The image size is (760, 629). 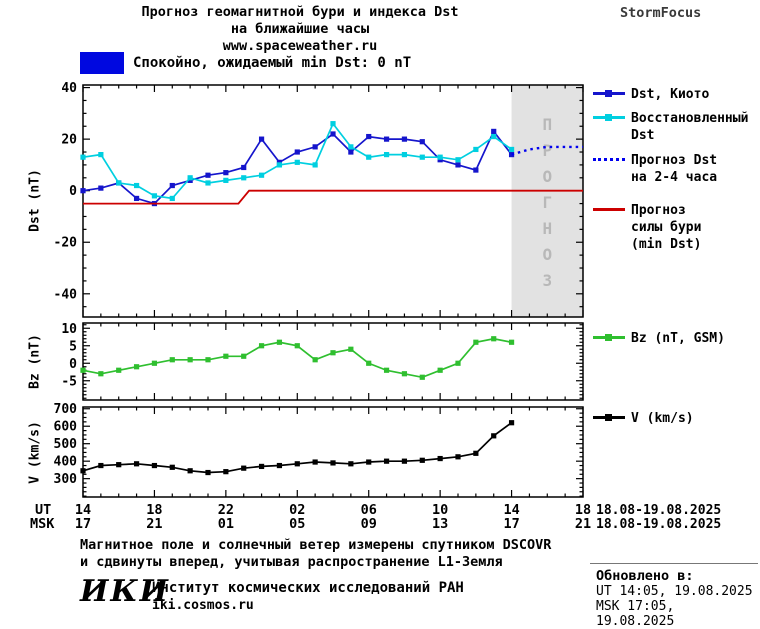 I want to click on svg-text: 05, so click(x=297, y=524).